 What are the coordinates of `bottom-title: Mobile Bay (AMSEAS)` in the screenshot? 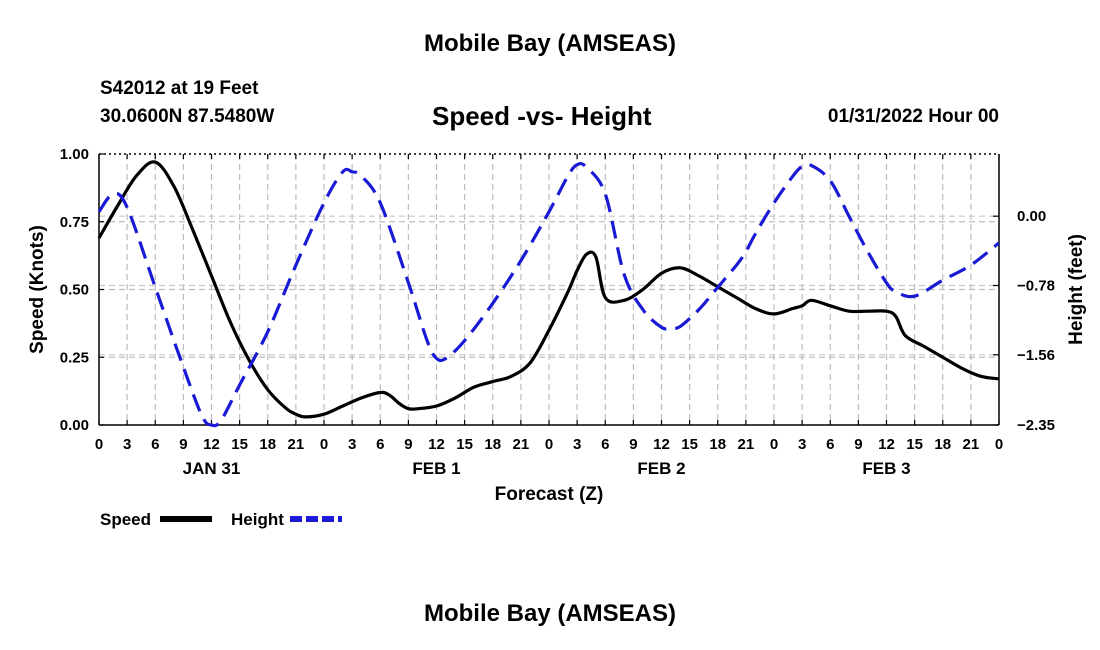 It's located at (550, 613).